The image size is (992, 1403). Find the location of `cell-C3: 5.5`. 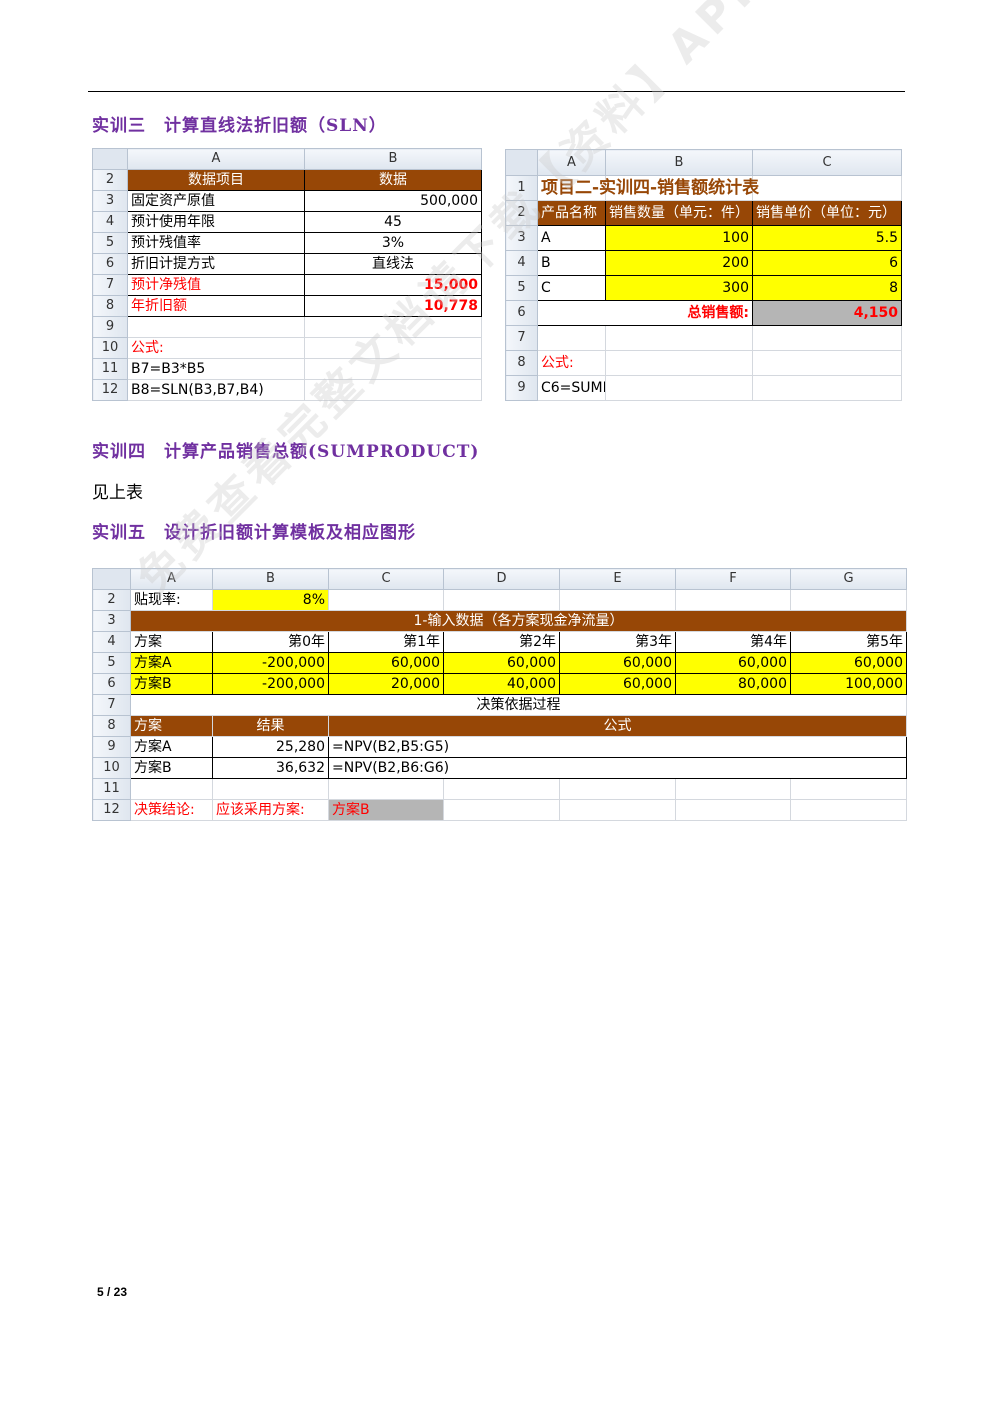

cell-C3: 5.5 is located at coordinates (827, 238).